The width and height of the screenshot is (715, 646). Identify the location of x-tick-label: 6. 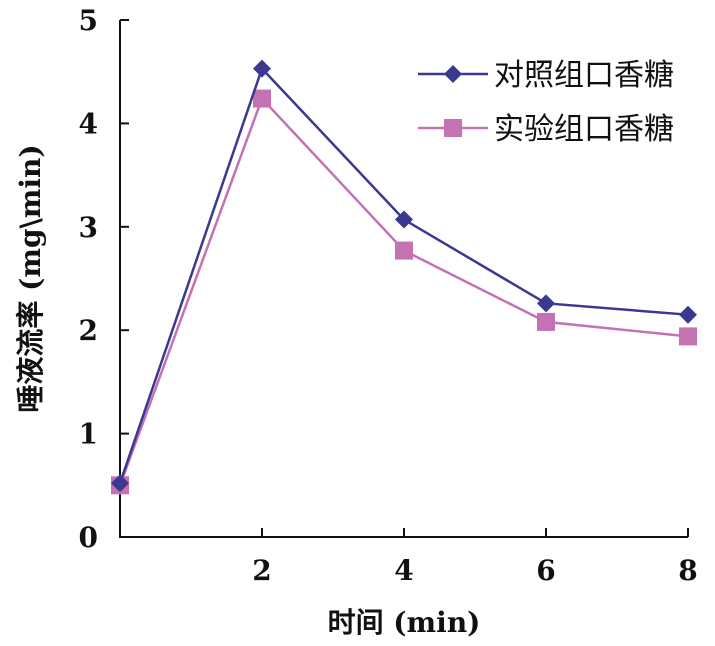
(545, 570).